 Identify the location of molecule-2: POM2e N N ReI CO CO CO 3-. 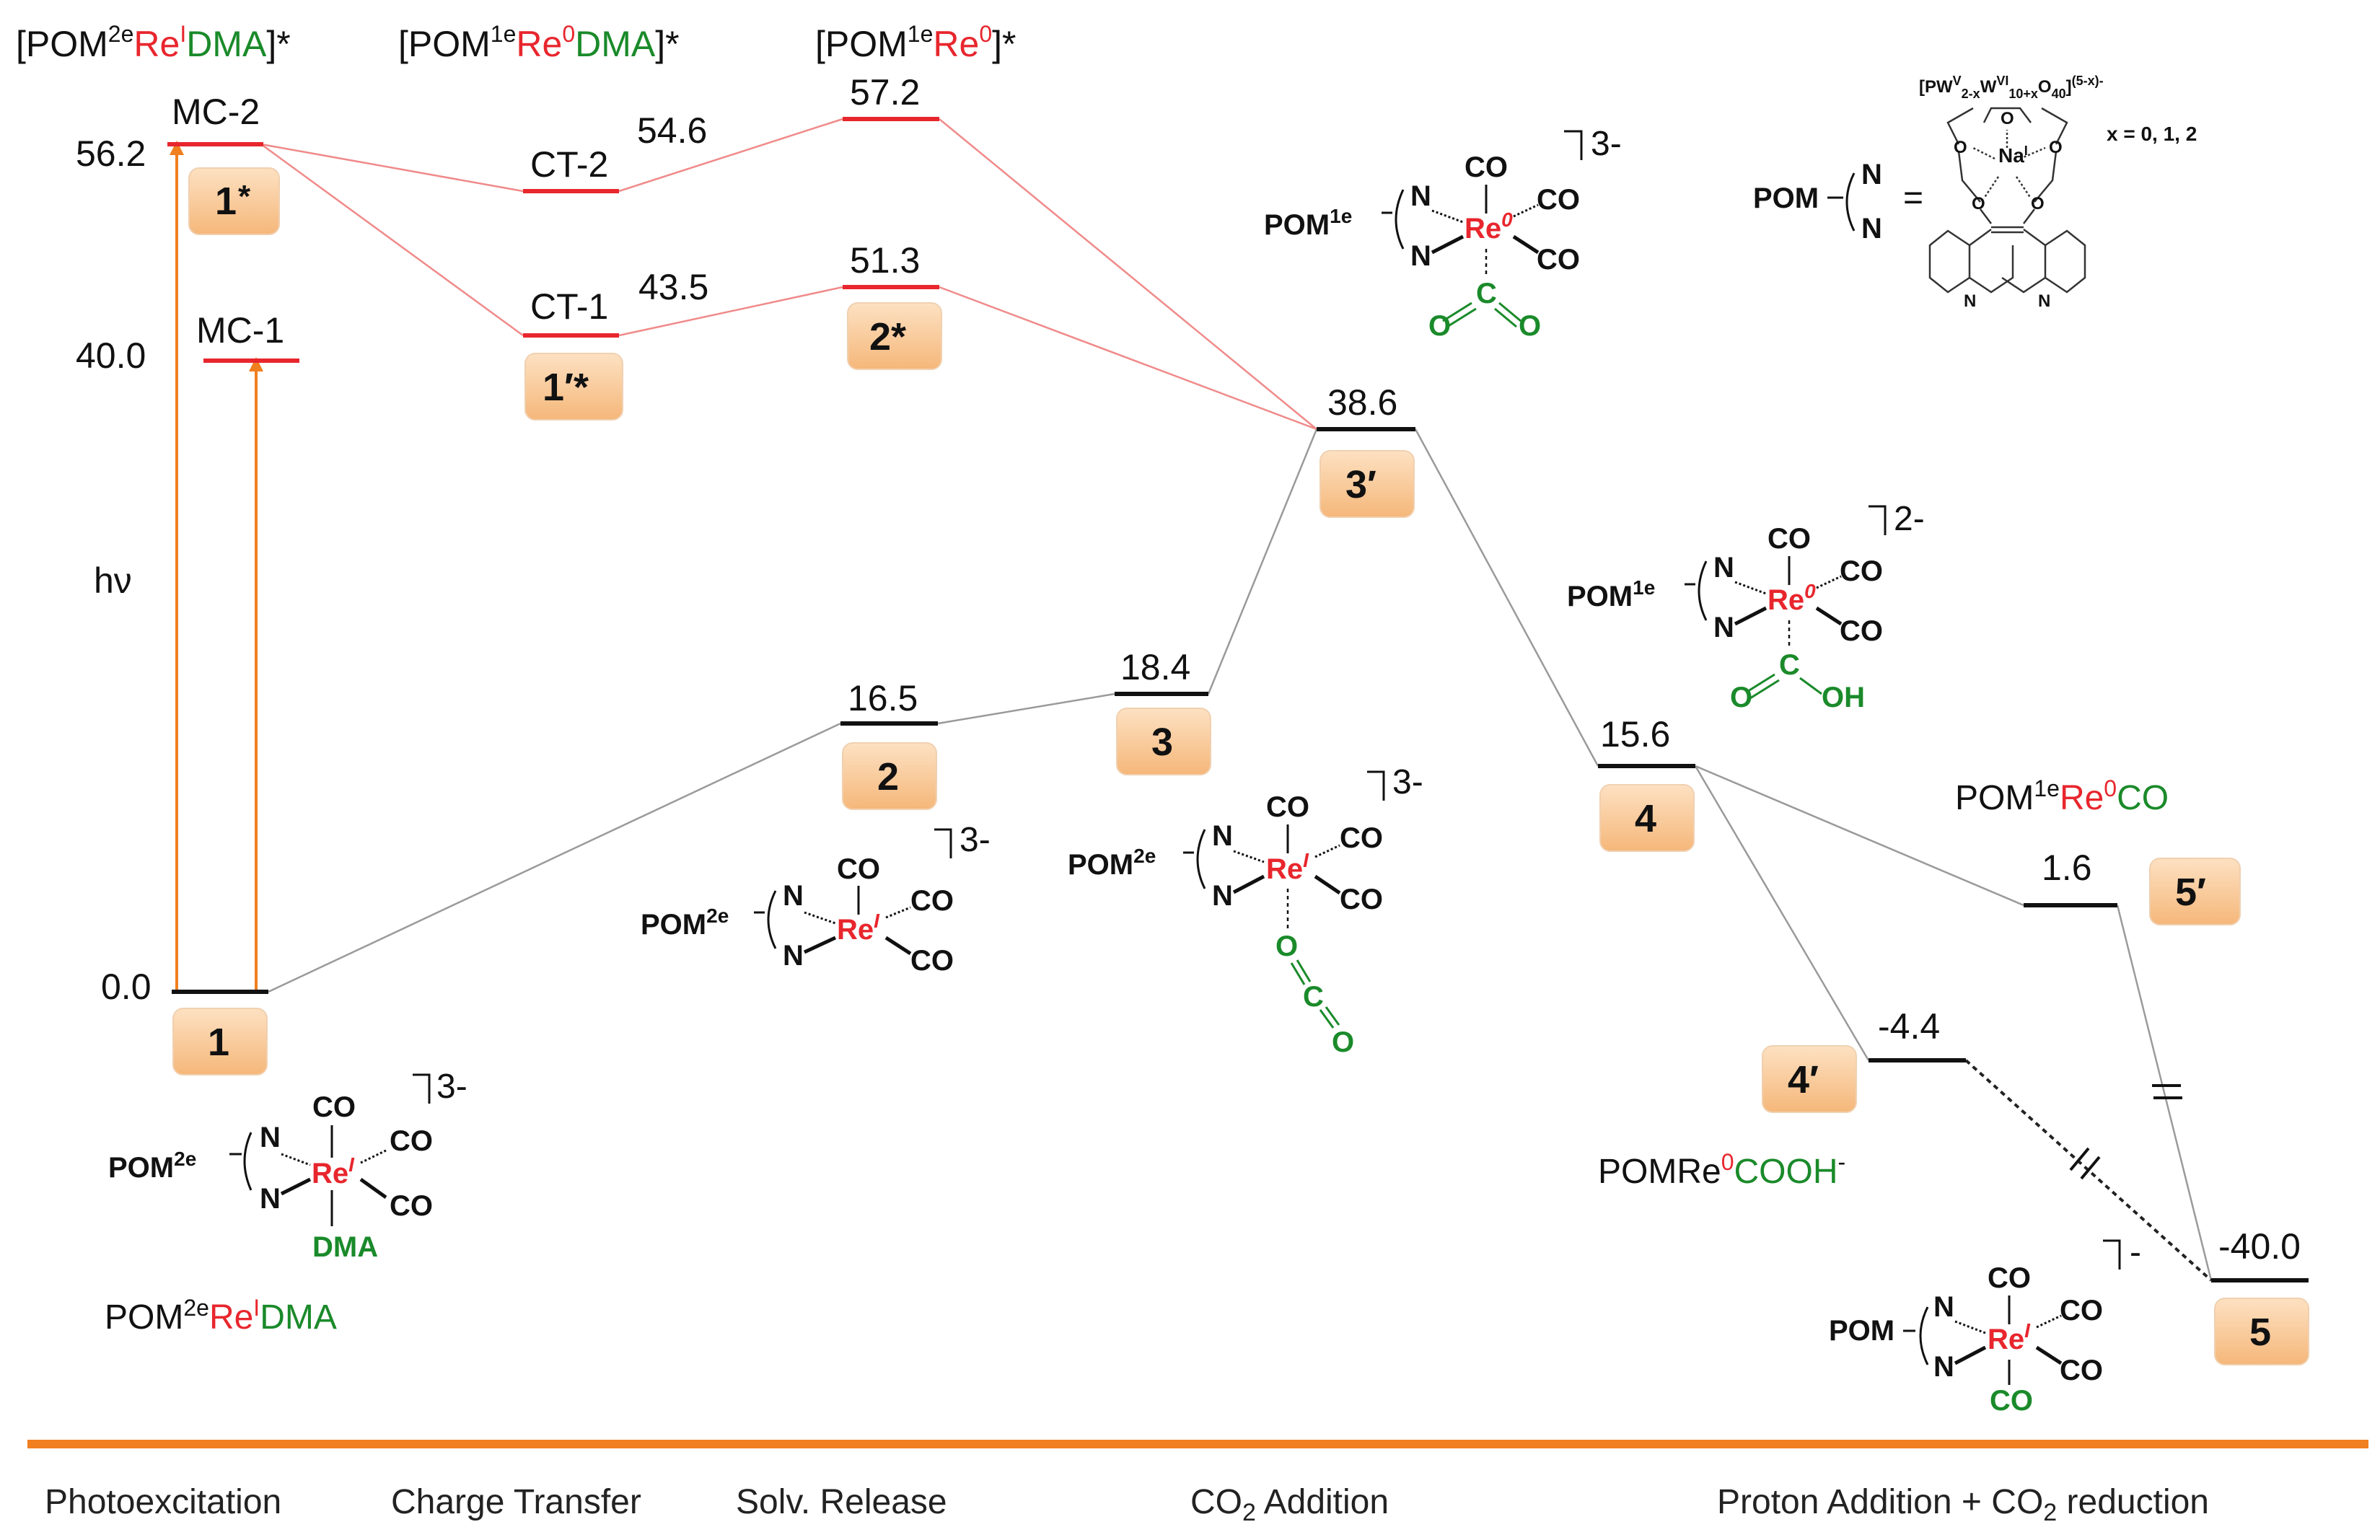
(816, 899).